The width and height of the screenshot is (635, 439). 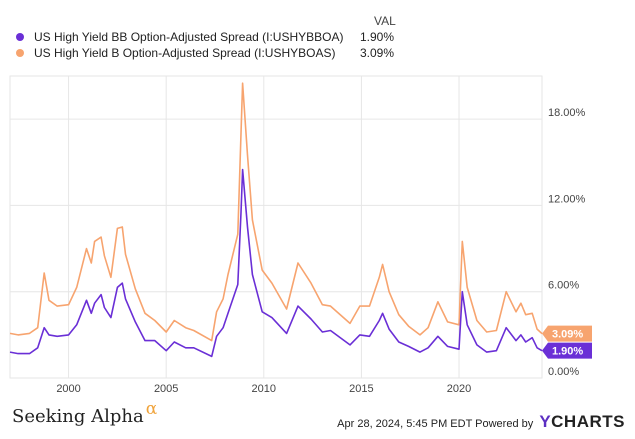 I want to click on y-tick-label: 12.00%, so click(x=567, y=199).